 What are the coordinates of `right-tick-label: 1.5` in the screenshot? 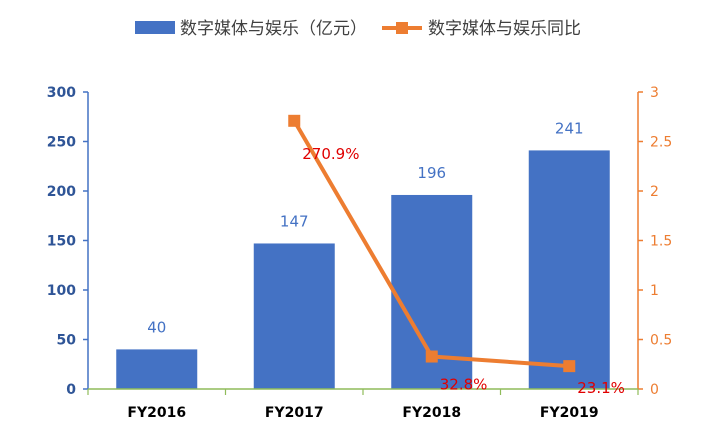 It's located at (661, 242).